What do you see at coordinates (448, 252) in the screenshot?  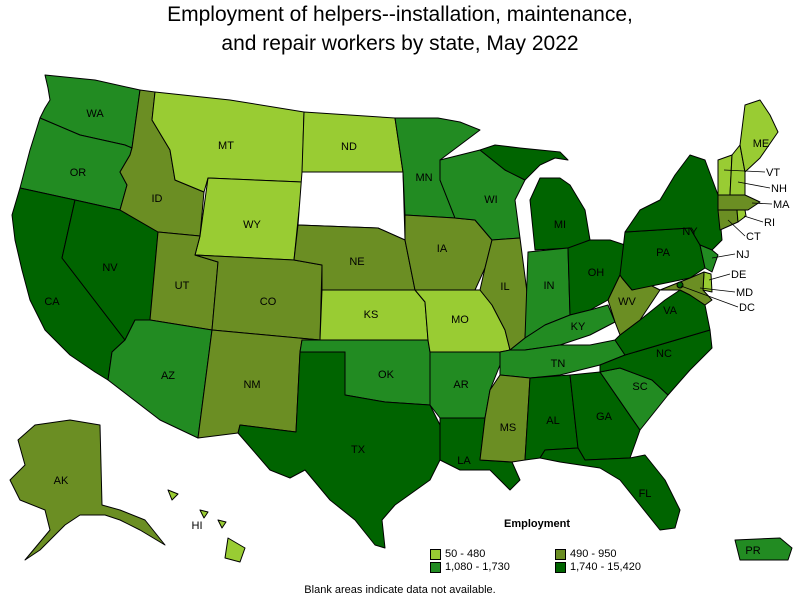 I see `state-ia` at bounding box center [448, 252].